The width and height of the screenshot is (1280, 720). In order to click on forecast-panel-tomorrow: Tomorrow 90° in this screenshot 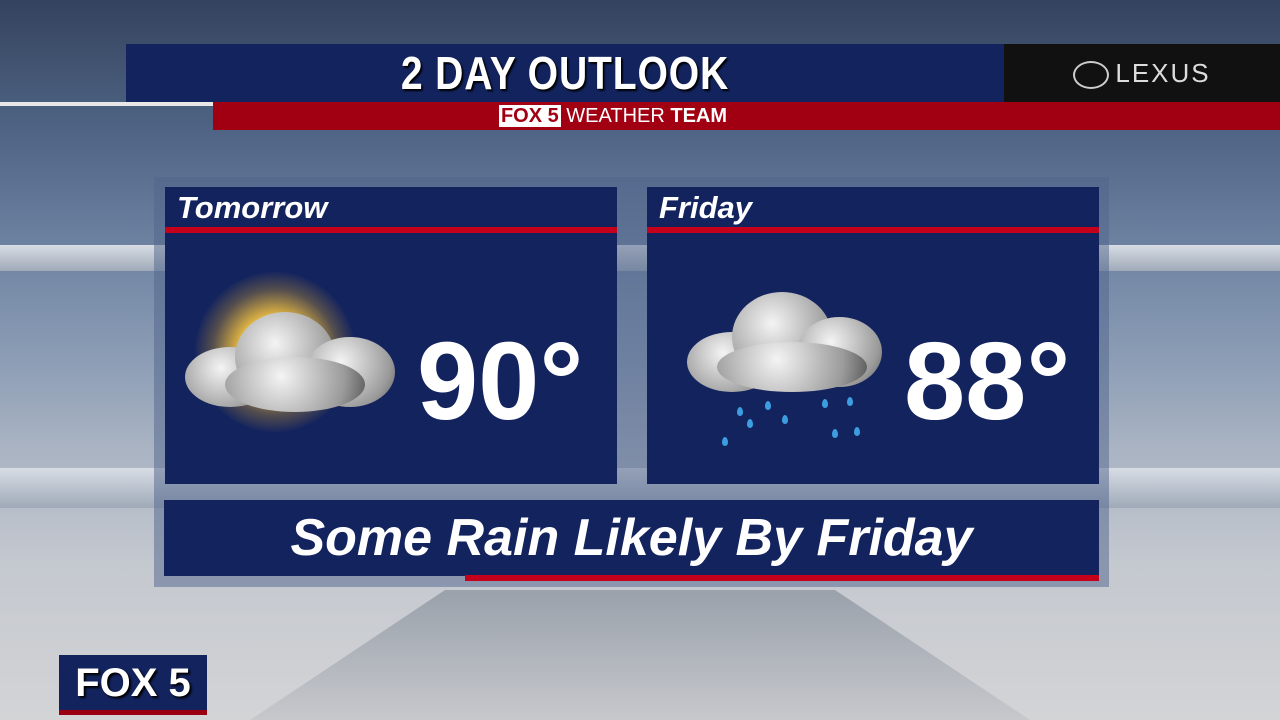, I will do `click(391, 335)`.